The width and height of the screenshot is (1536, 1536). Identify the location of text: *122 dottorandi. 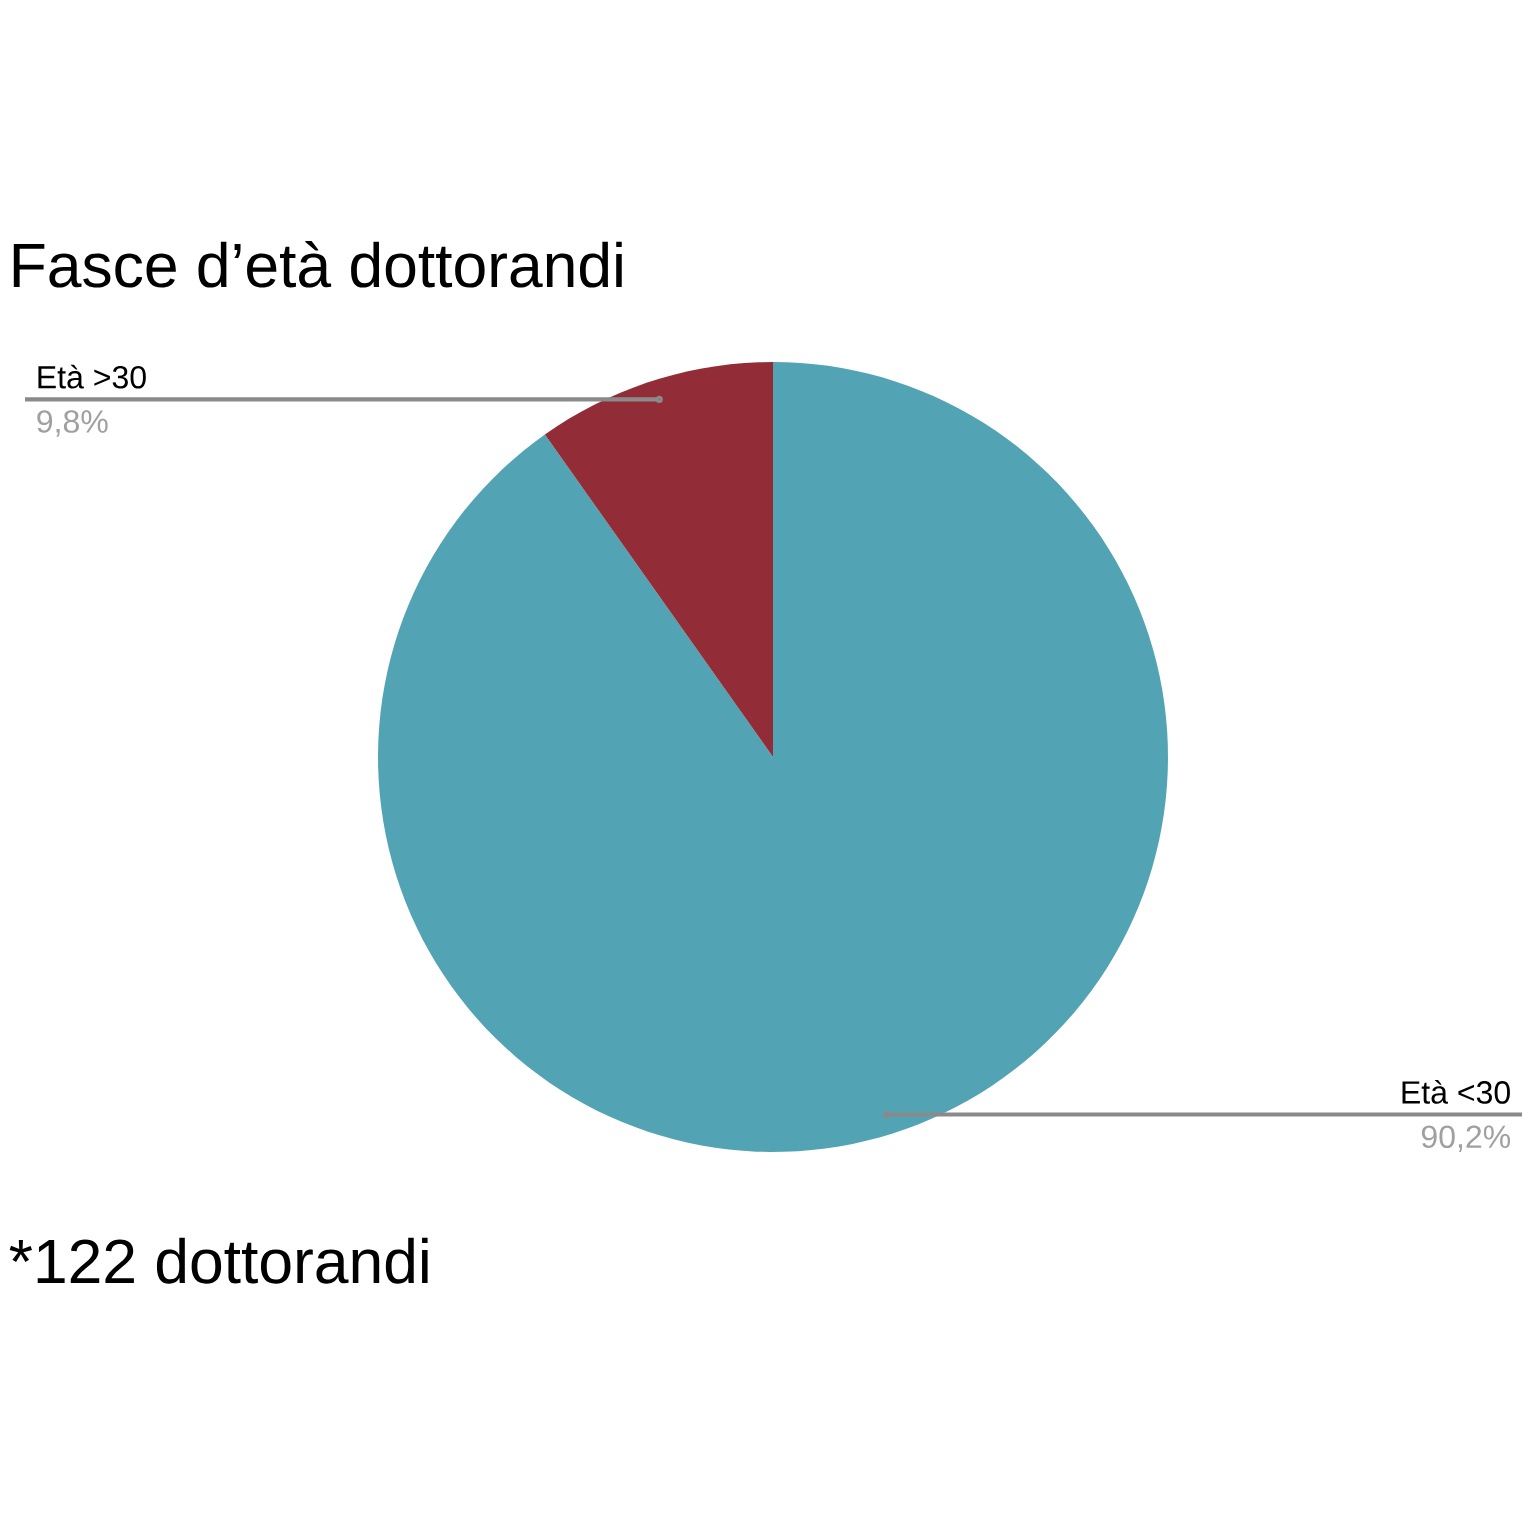
(218, 1260).